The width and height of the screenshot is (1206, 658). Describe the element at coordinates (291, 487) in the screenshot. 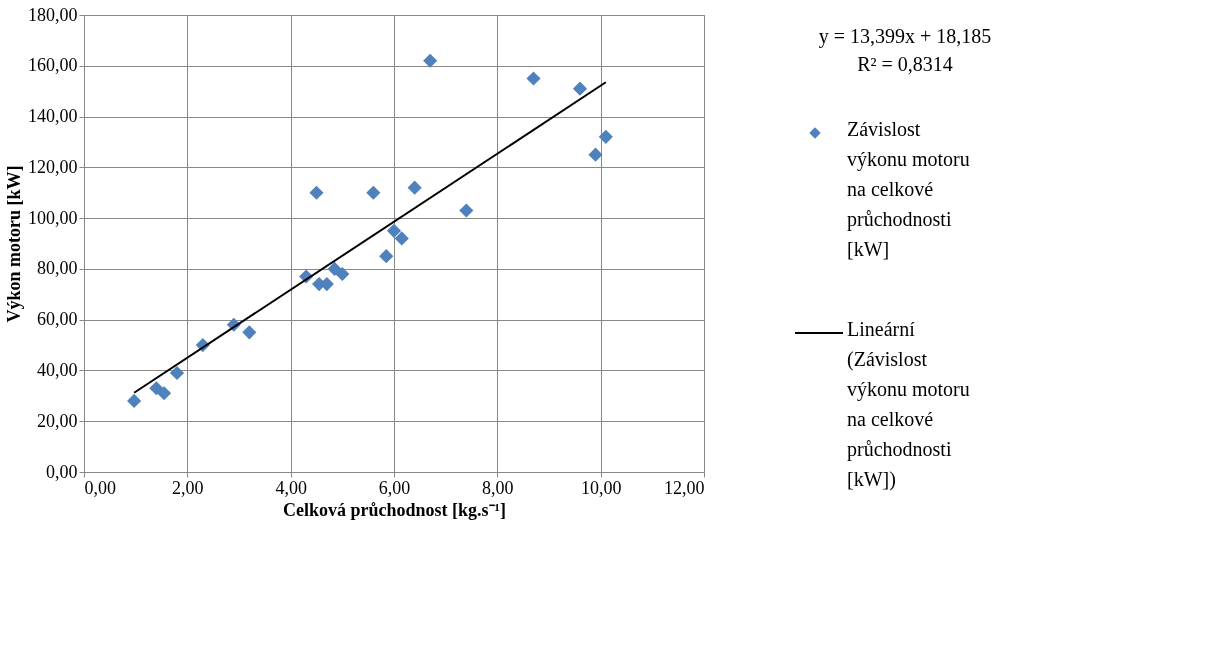

I see `x-tick-label: 4,00` at that location.